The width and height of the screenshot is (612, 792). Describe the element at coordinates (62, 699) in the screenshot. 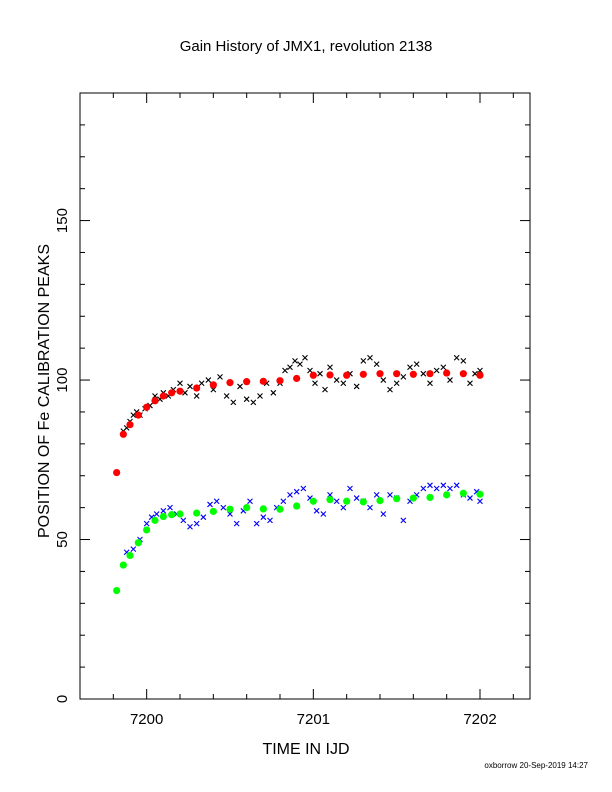

I see `y-tick-label: 0` at that location.